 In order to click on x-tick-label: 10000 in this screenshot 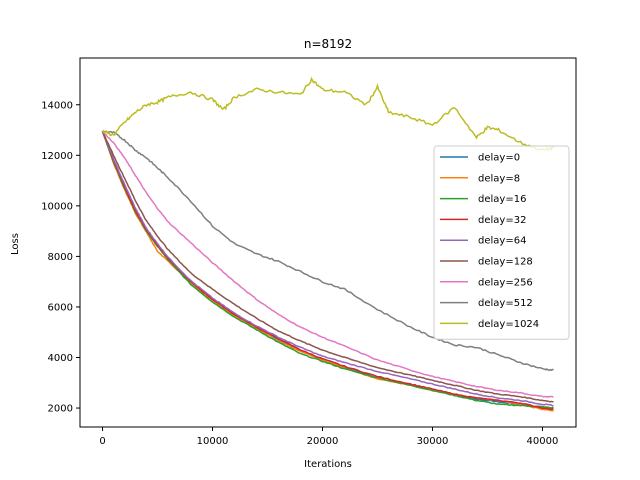, I will do `click(213, 441)`.